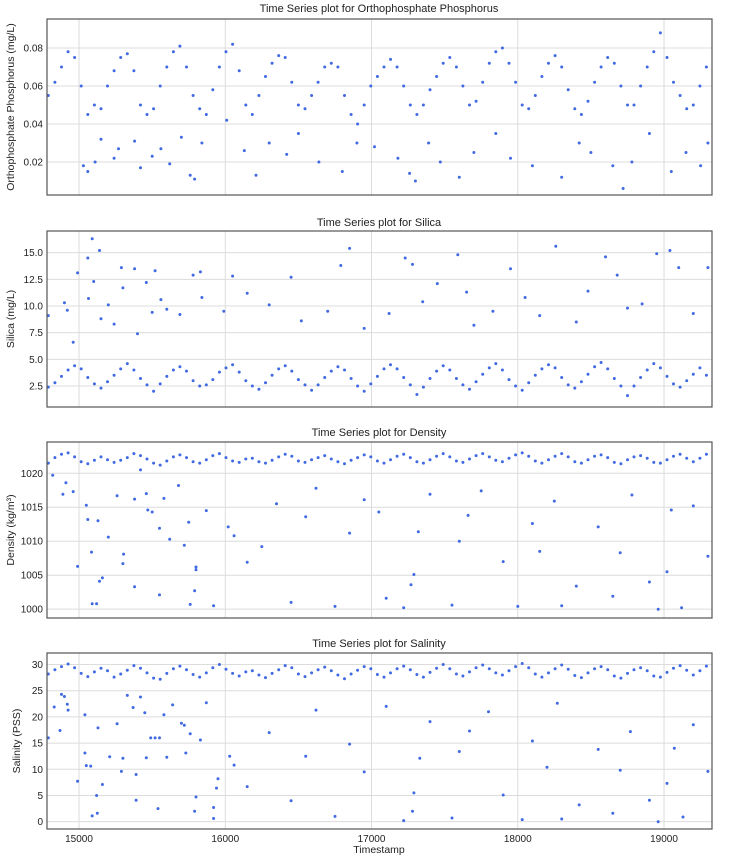 The width and height of the screenshot is (729, 858). What do you see at coordinates (34, 253) in the screenshot?
I see `y-tick-label: 15.0` at bounding box center [34, 253].